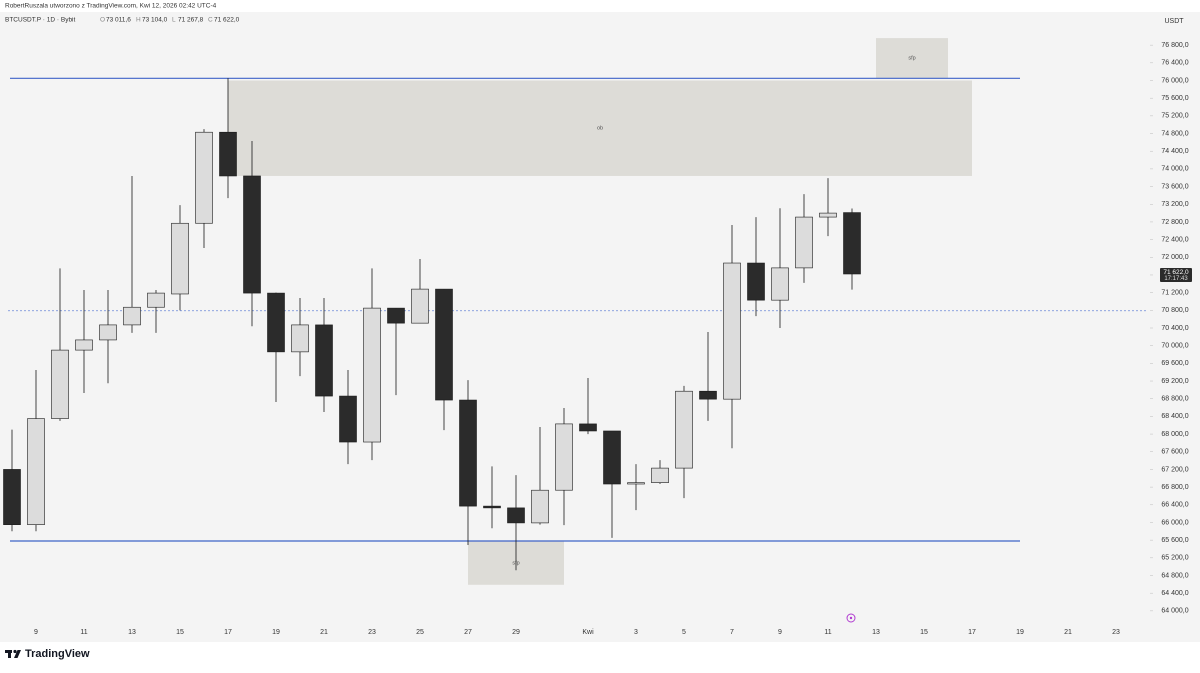 Image resolution: width=1200 pixels, height=673 pixels. I want to click on ohlc-key: O, so click(102, 20).